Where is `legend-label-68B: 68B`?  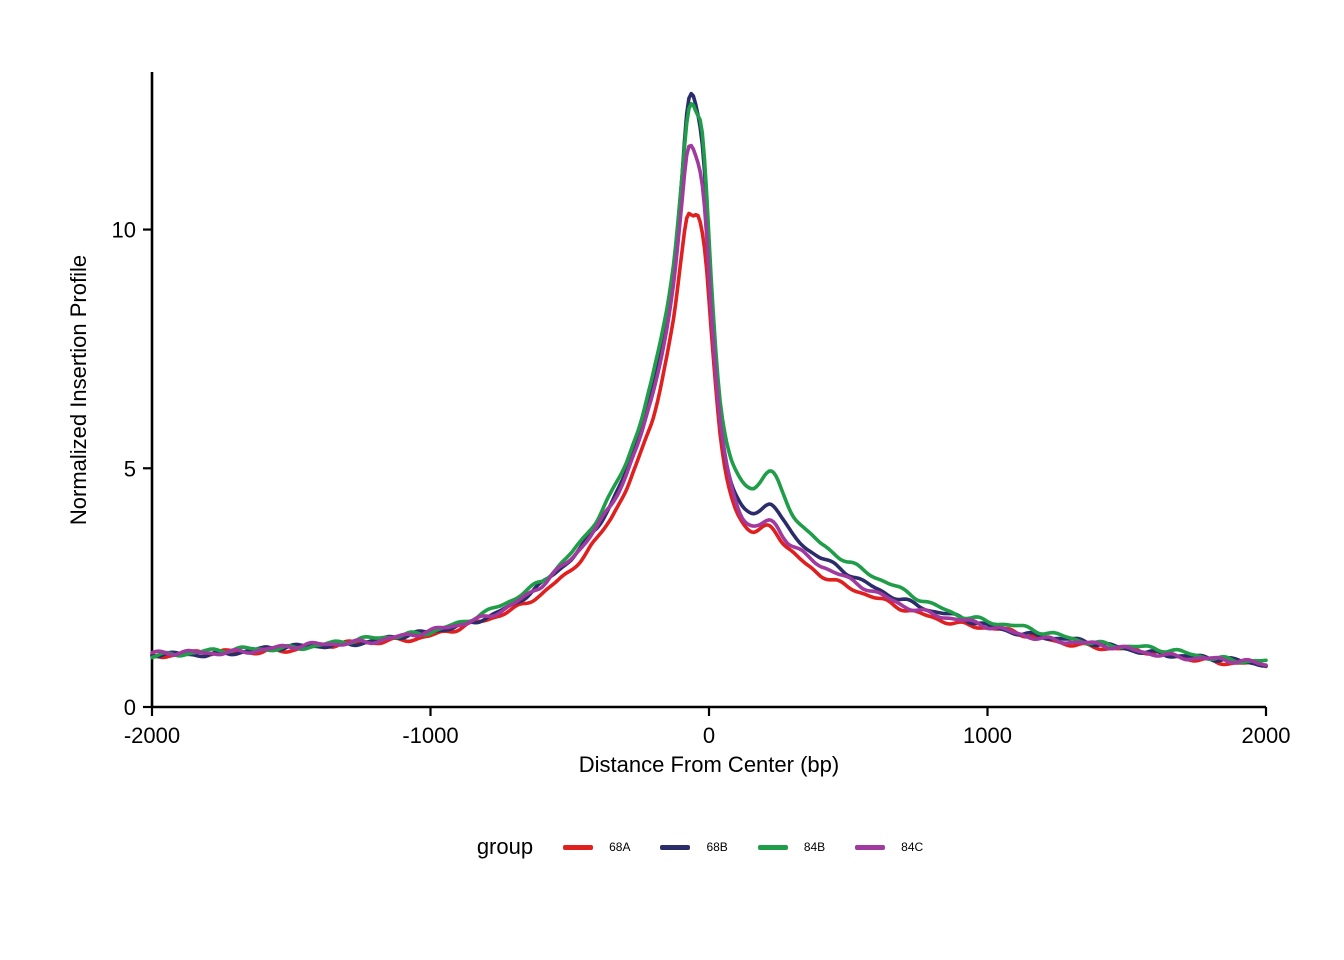 legend-label-68B: 68B is located at coordinates (717, 847).